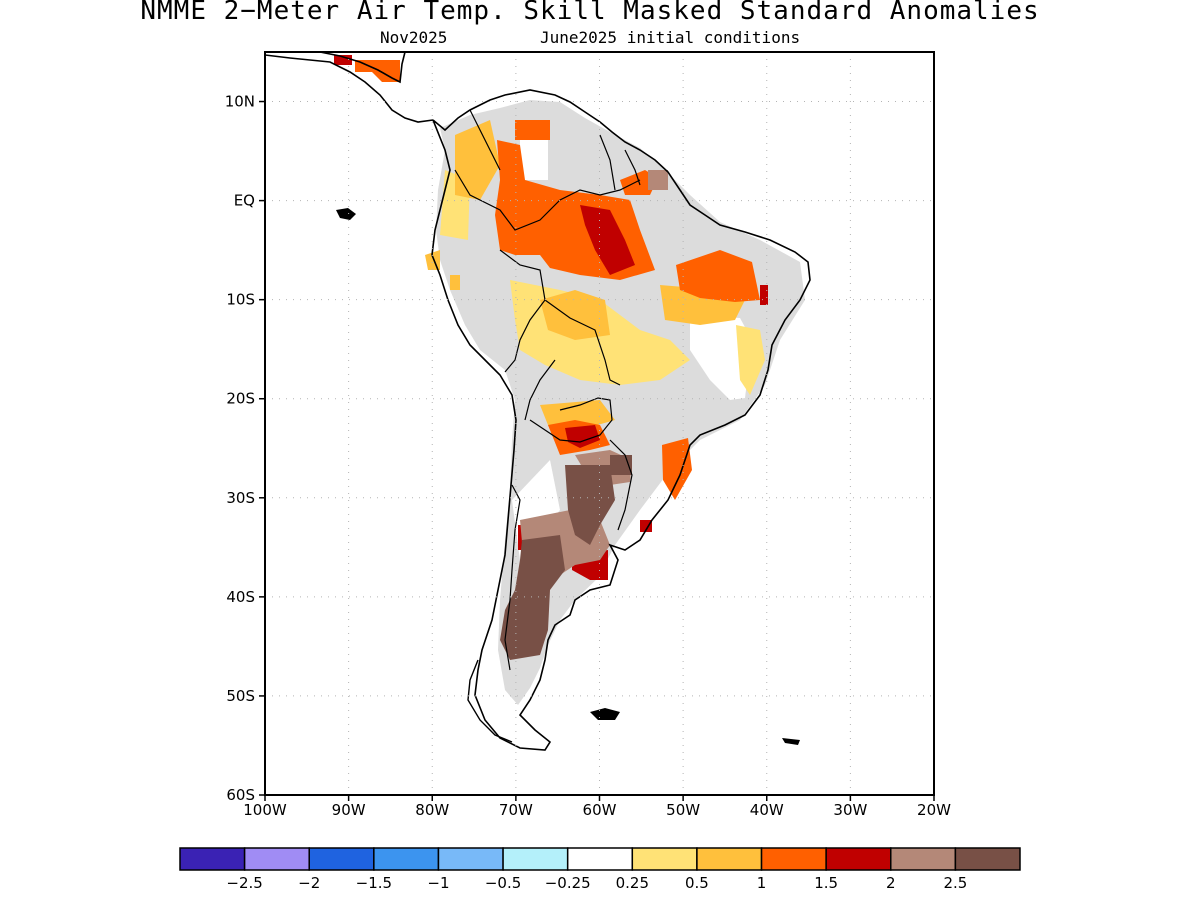 Image resolution: width=1200 pixels, height=900 pixels. I want to click on lat-tick-label: 10S, so click(240, 300).